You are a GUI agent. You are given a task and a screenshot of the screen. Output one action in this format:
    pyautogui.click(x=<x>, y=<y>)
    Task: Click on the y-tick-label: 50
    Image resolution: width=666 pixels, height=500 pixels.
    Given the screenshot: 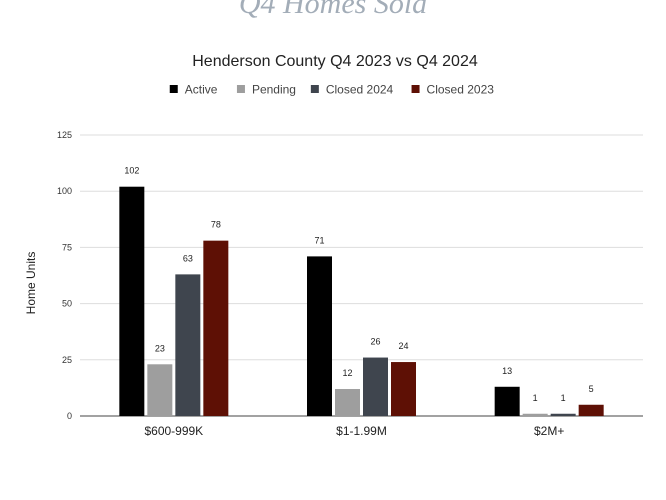 What is the action you would take?
    pyautogui.click(x=67, y=304)
    